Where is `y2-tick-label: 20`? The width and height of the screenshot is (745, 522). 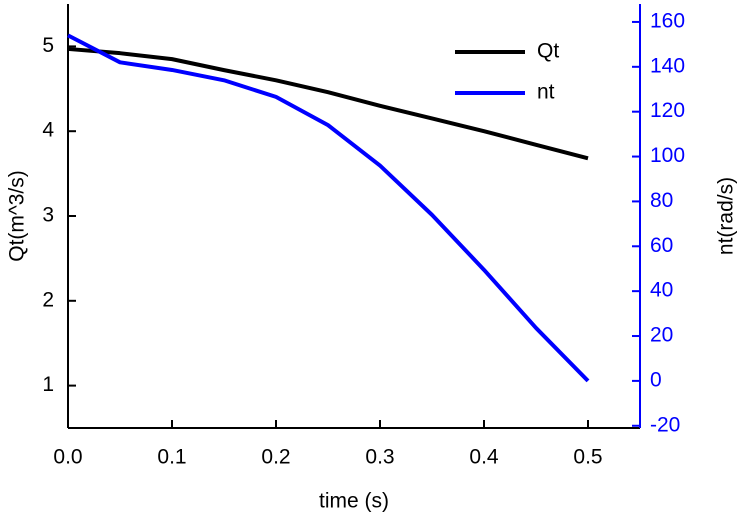 y2-tick-label: 20 is located at coordinates (661, 335).